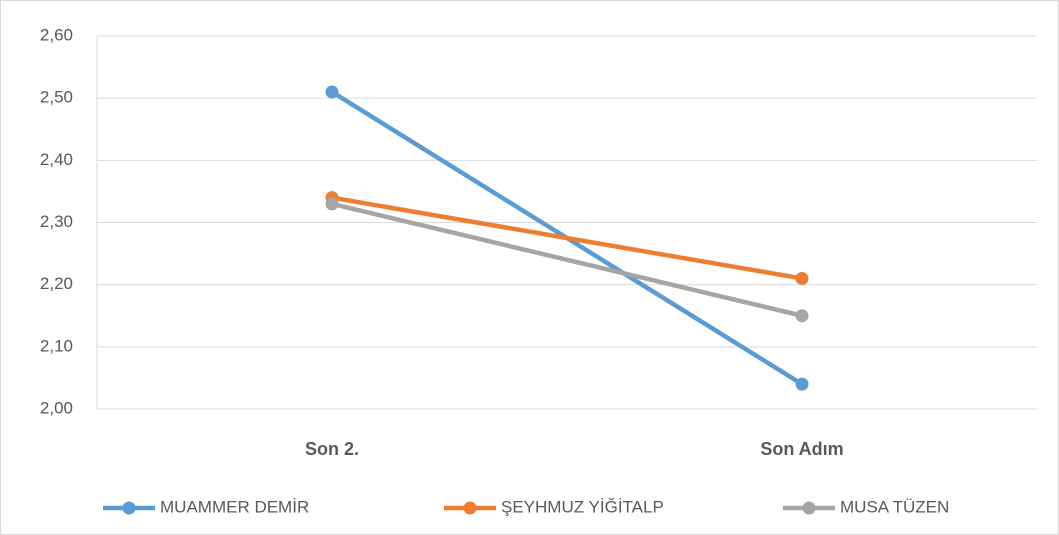  What do you see at coordinates (332, 449) in the screenshot?
I see `x-tick-label: Son 2.` at bounding box center [332, 449].